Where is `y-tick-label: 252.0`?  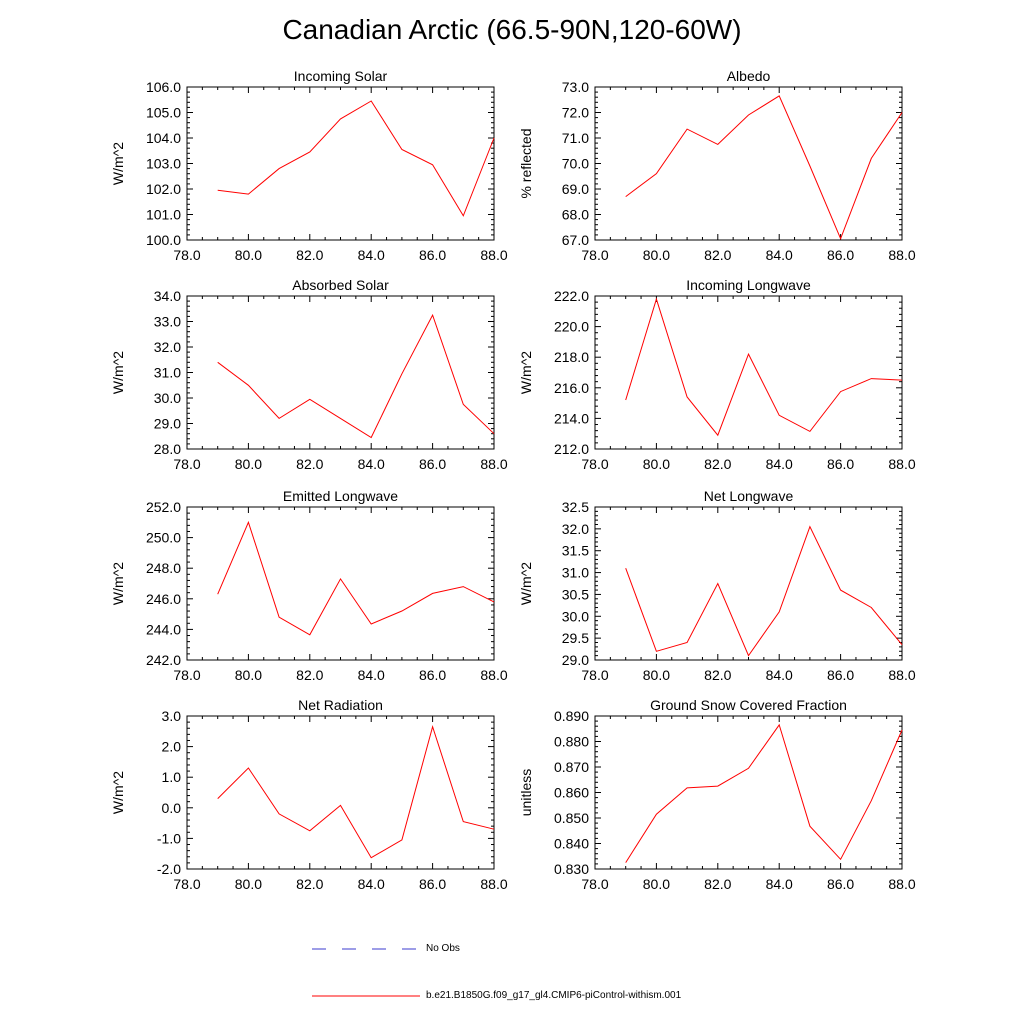
y-tick-label: 252.0 is located at coordinates (163, 507).